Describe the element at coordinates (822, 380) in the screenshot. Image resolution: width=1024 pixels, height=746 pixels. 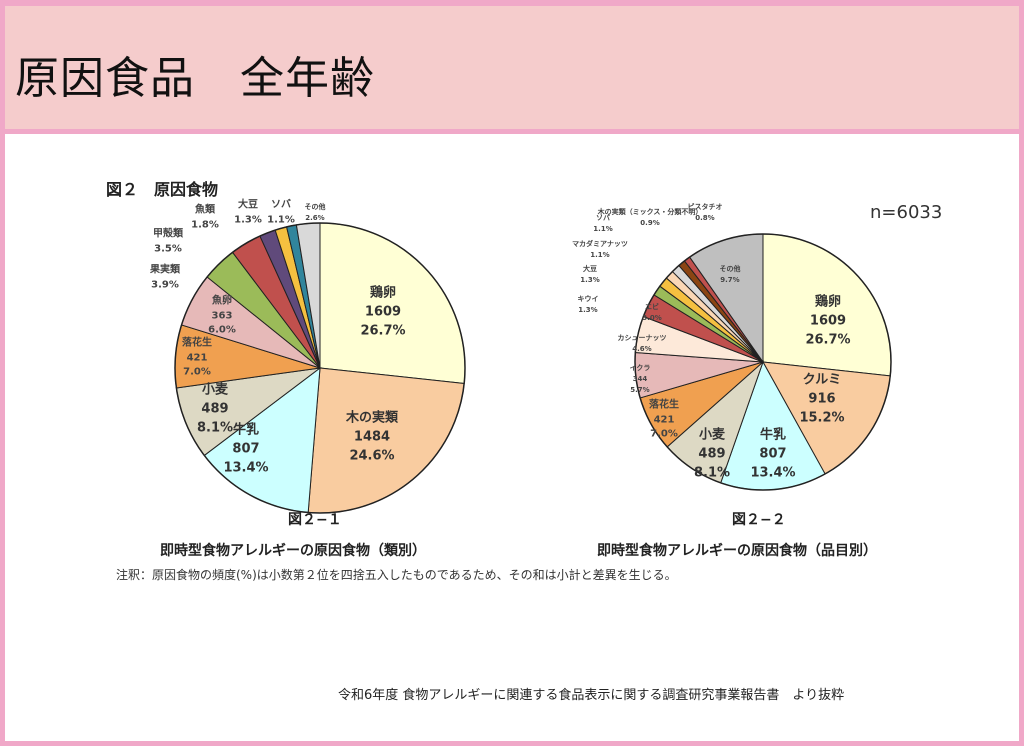
I see `slice-label-name: クルミ` at that location.